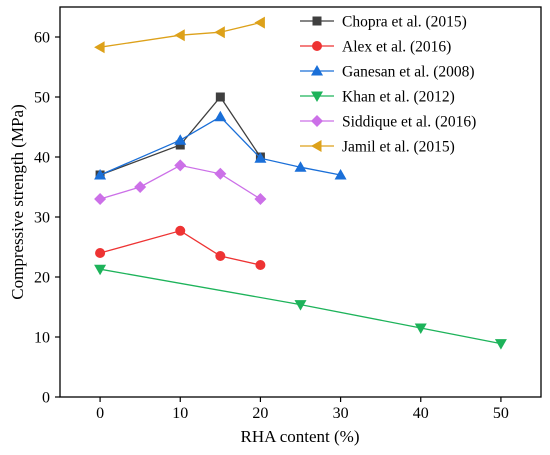 The image size is (550, 455). What do you see at coordinates (180, 413) in the screenshot?
I see `x-tick-label: 10` at bounding box center [180, 413].